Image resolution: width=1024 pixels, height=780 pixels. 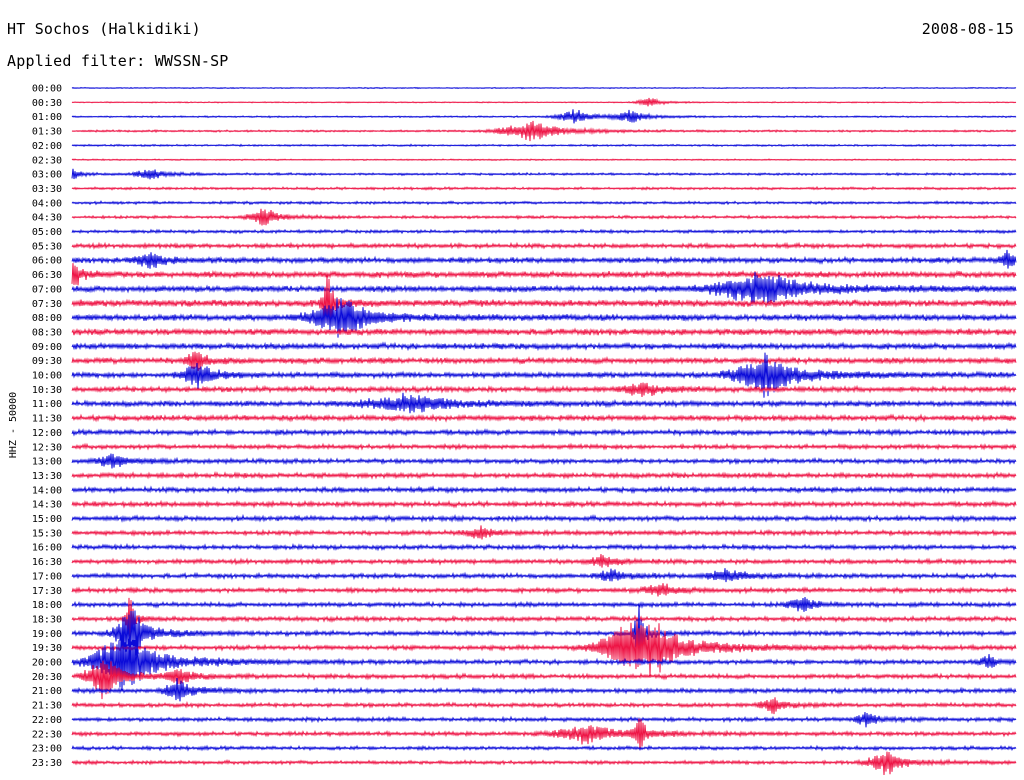 What do you see at coordinates (47, 103) in the screenshot?
I see `row-label: 00:30` at bounding box center [47, 103].